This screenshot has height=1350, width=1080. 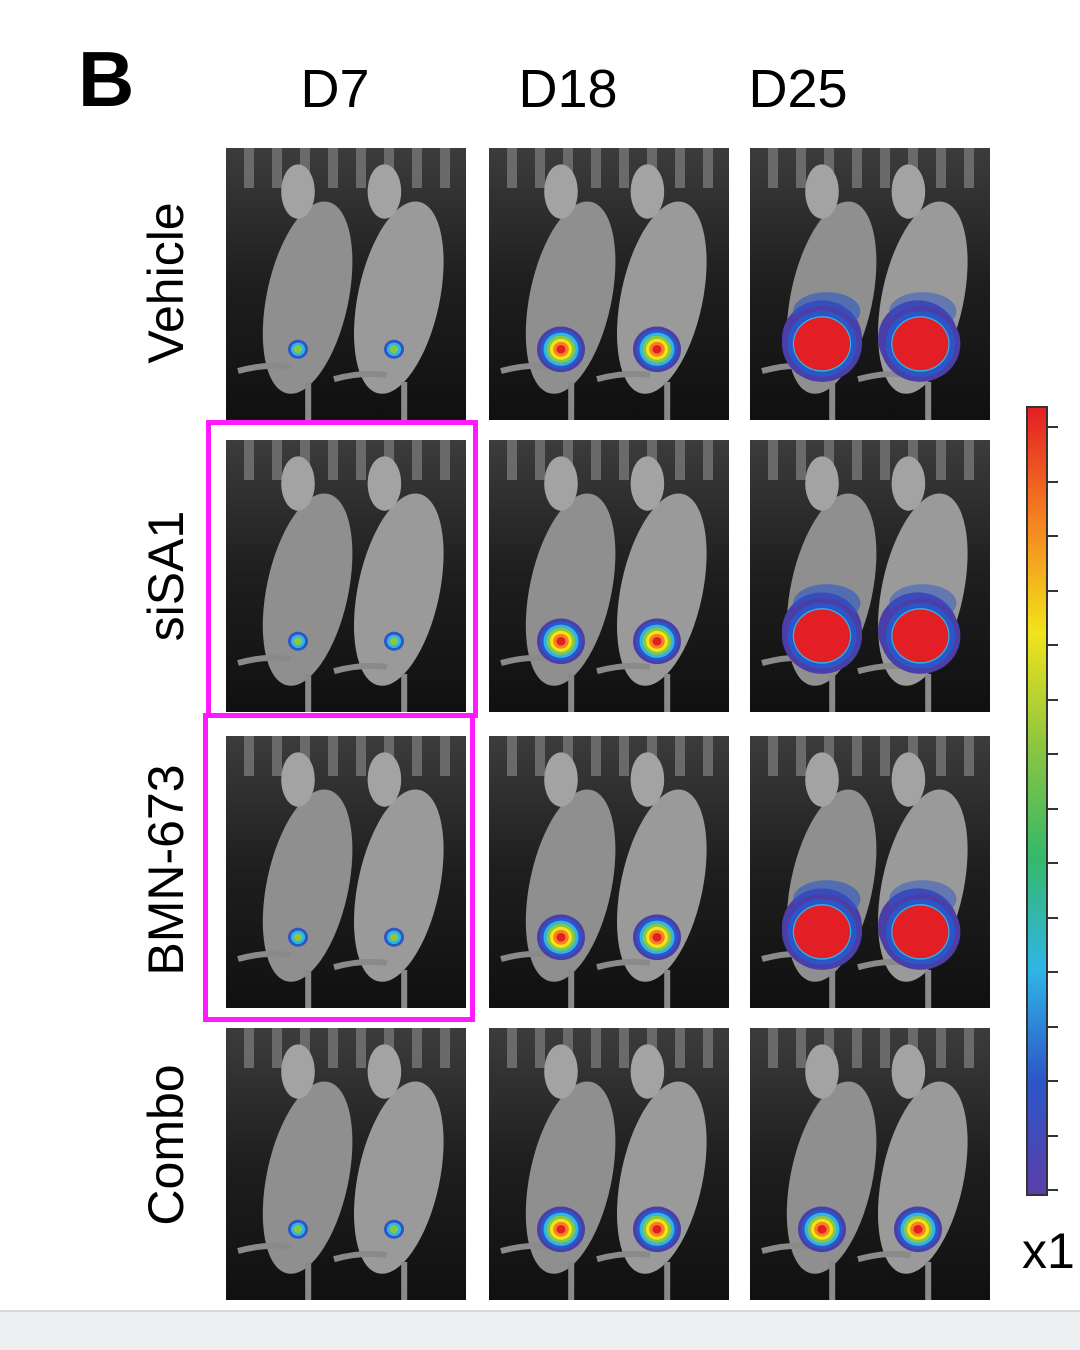 What do you see at coordinates (346, 1164) in the screenshot?
I see `image-tile-combo-d7` at bounding box center [346, 1164].